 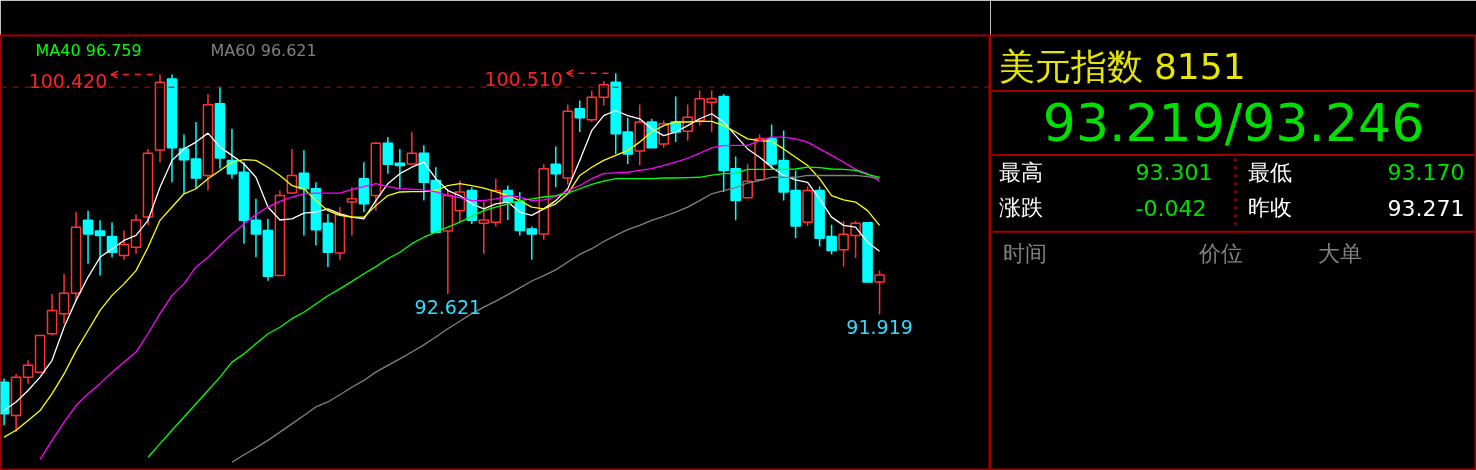 I want to click on text: 价位, so click(x=1220, y=254).